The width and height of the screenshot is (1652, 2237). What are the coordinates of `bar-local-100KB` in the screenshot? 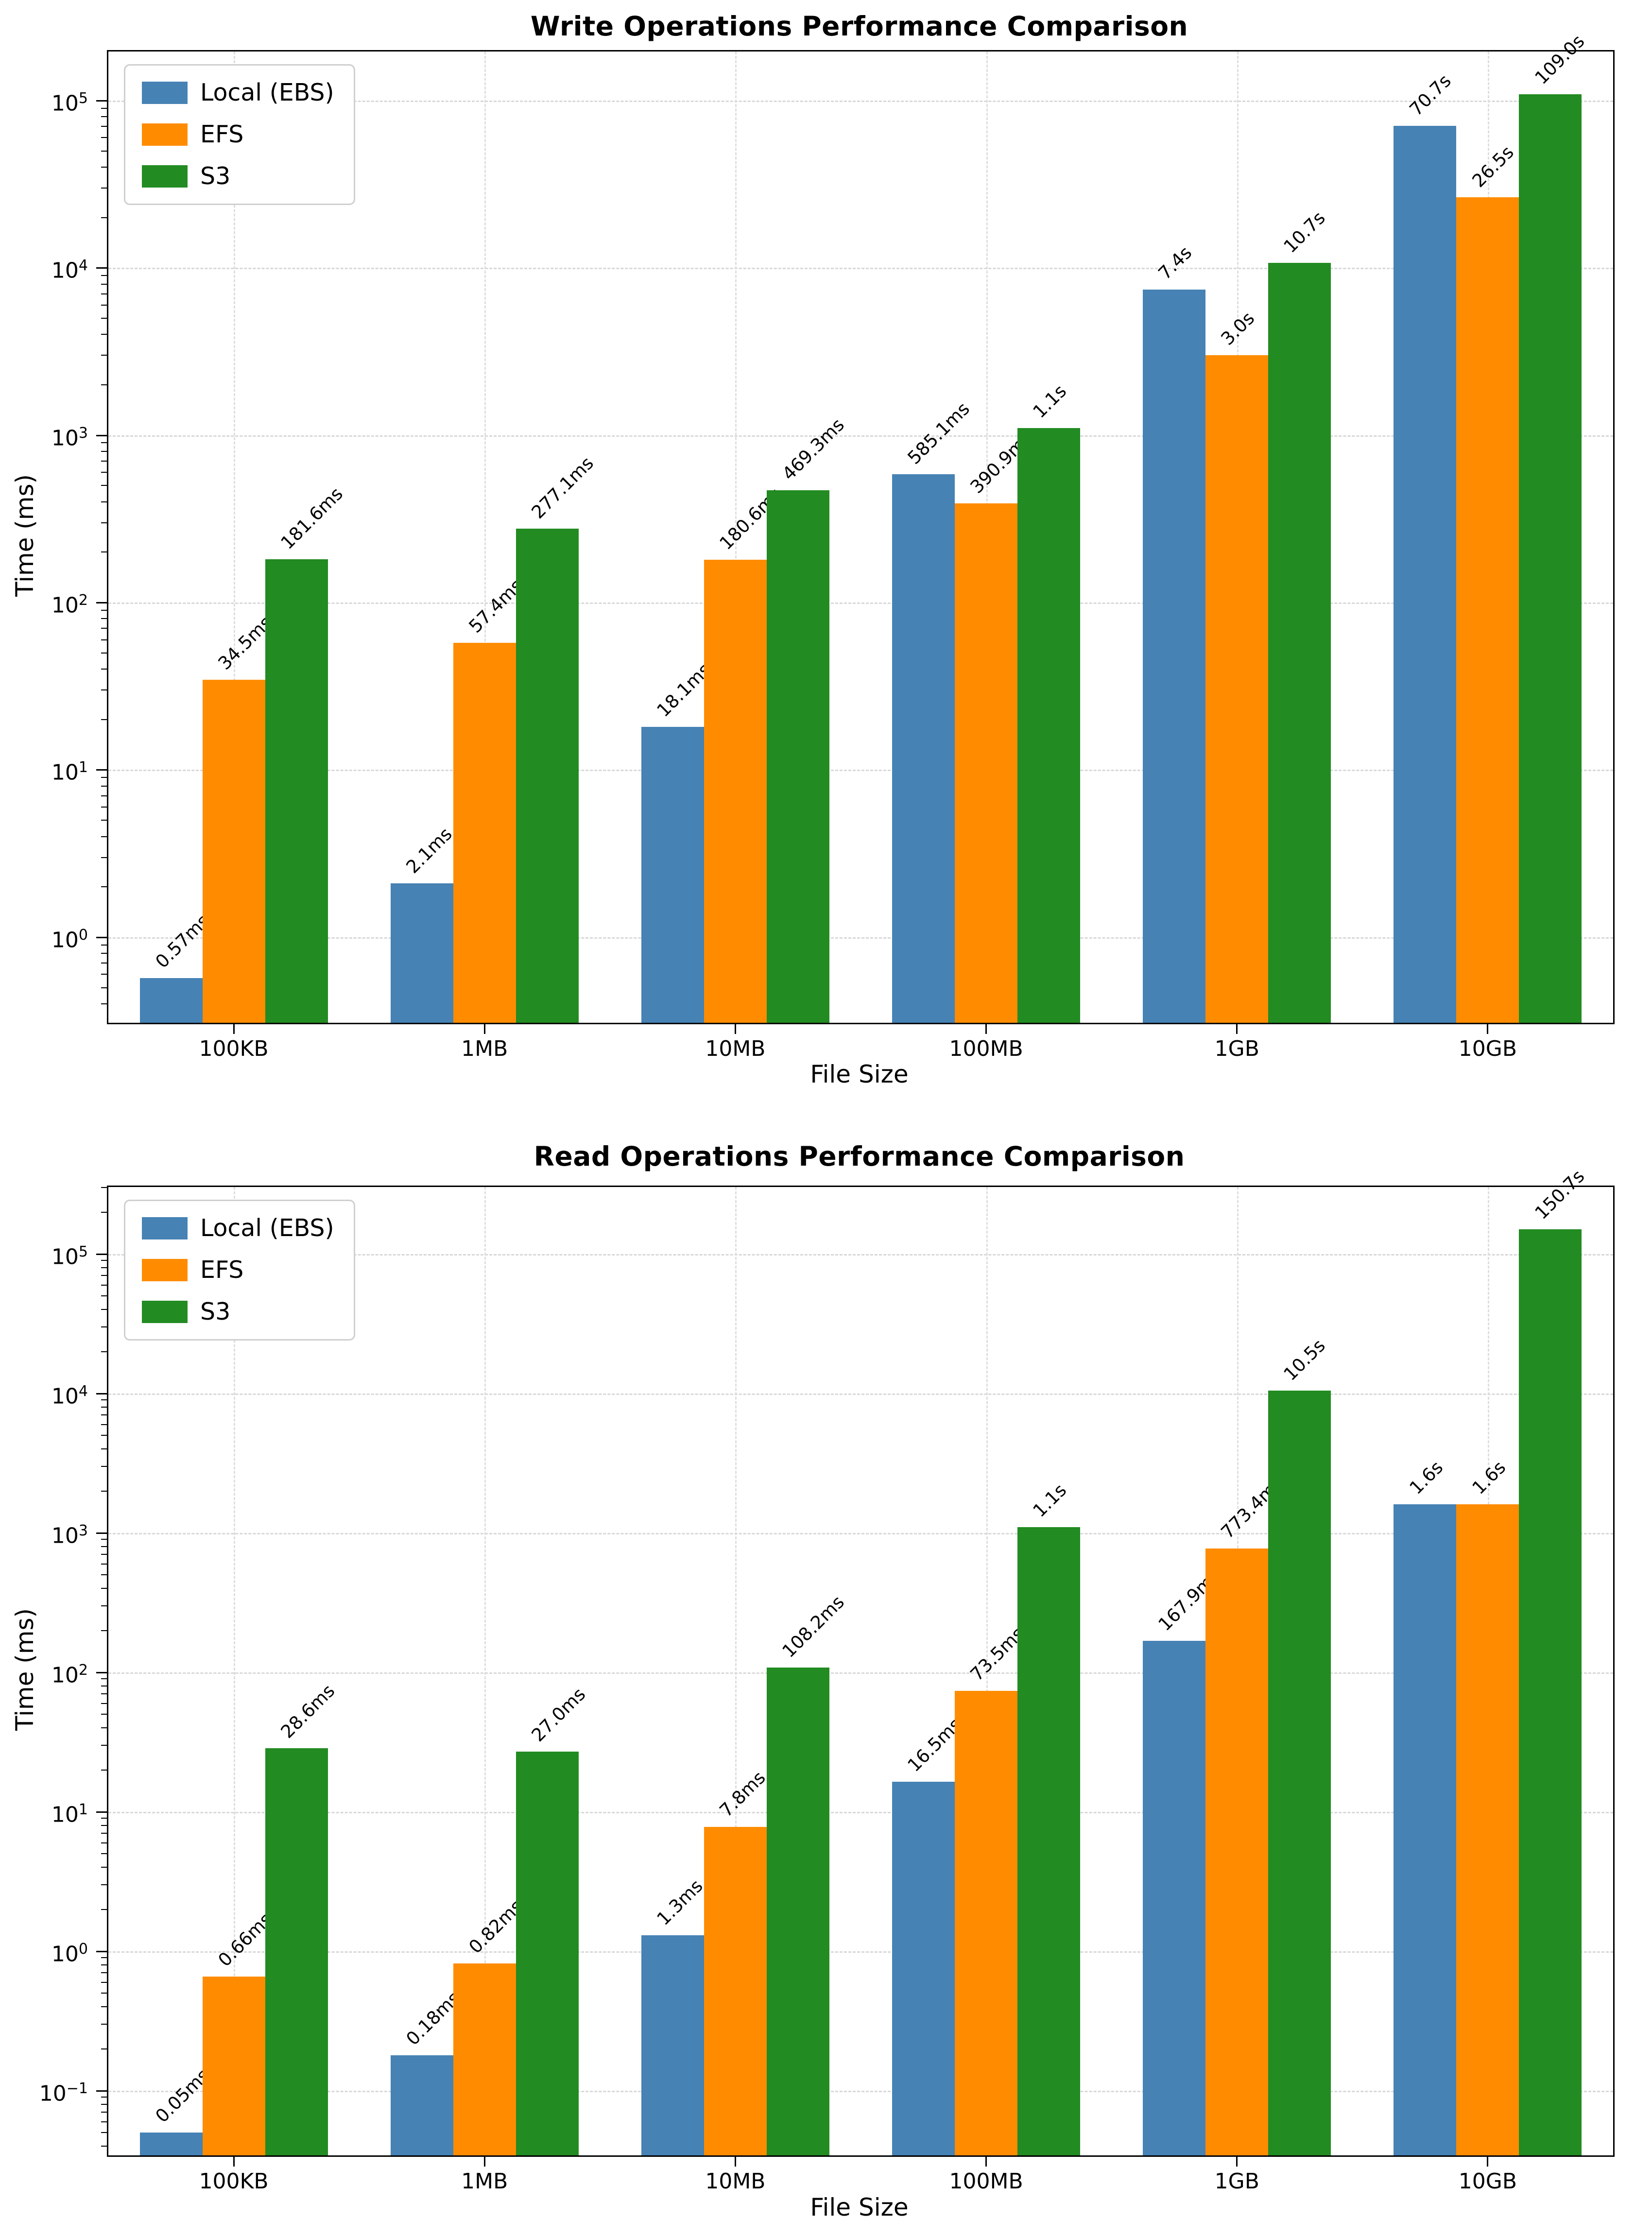 It's located at (171, 2144).